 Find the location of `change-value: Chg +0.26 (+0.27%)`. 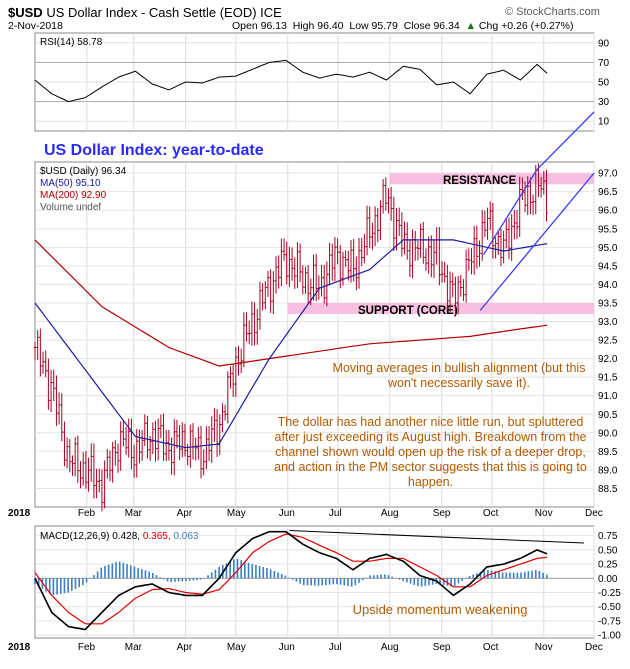

change-value: Chg +0.26 (+0.27%) is located at coordinates (526, 26).